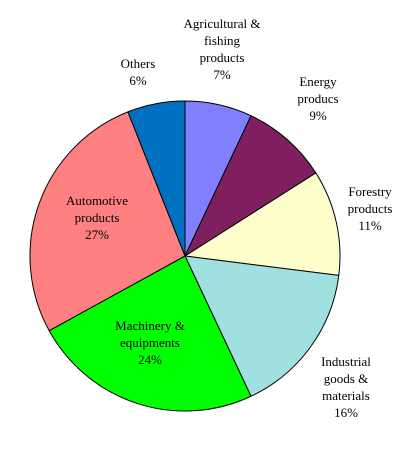 The height and width of the screenshot is (450, 420). What do you see at coordinates (97, 234) in the screenshot?
I see `slice-value-label: 27%` at bounding box center [97, 234].